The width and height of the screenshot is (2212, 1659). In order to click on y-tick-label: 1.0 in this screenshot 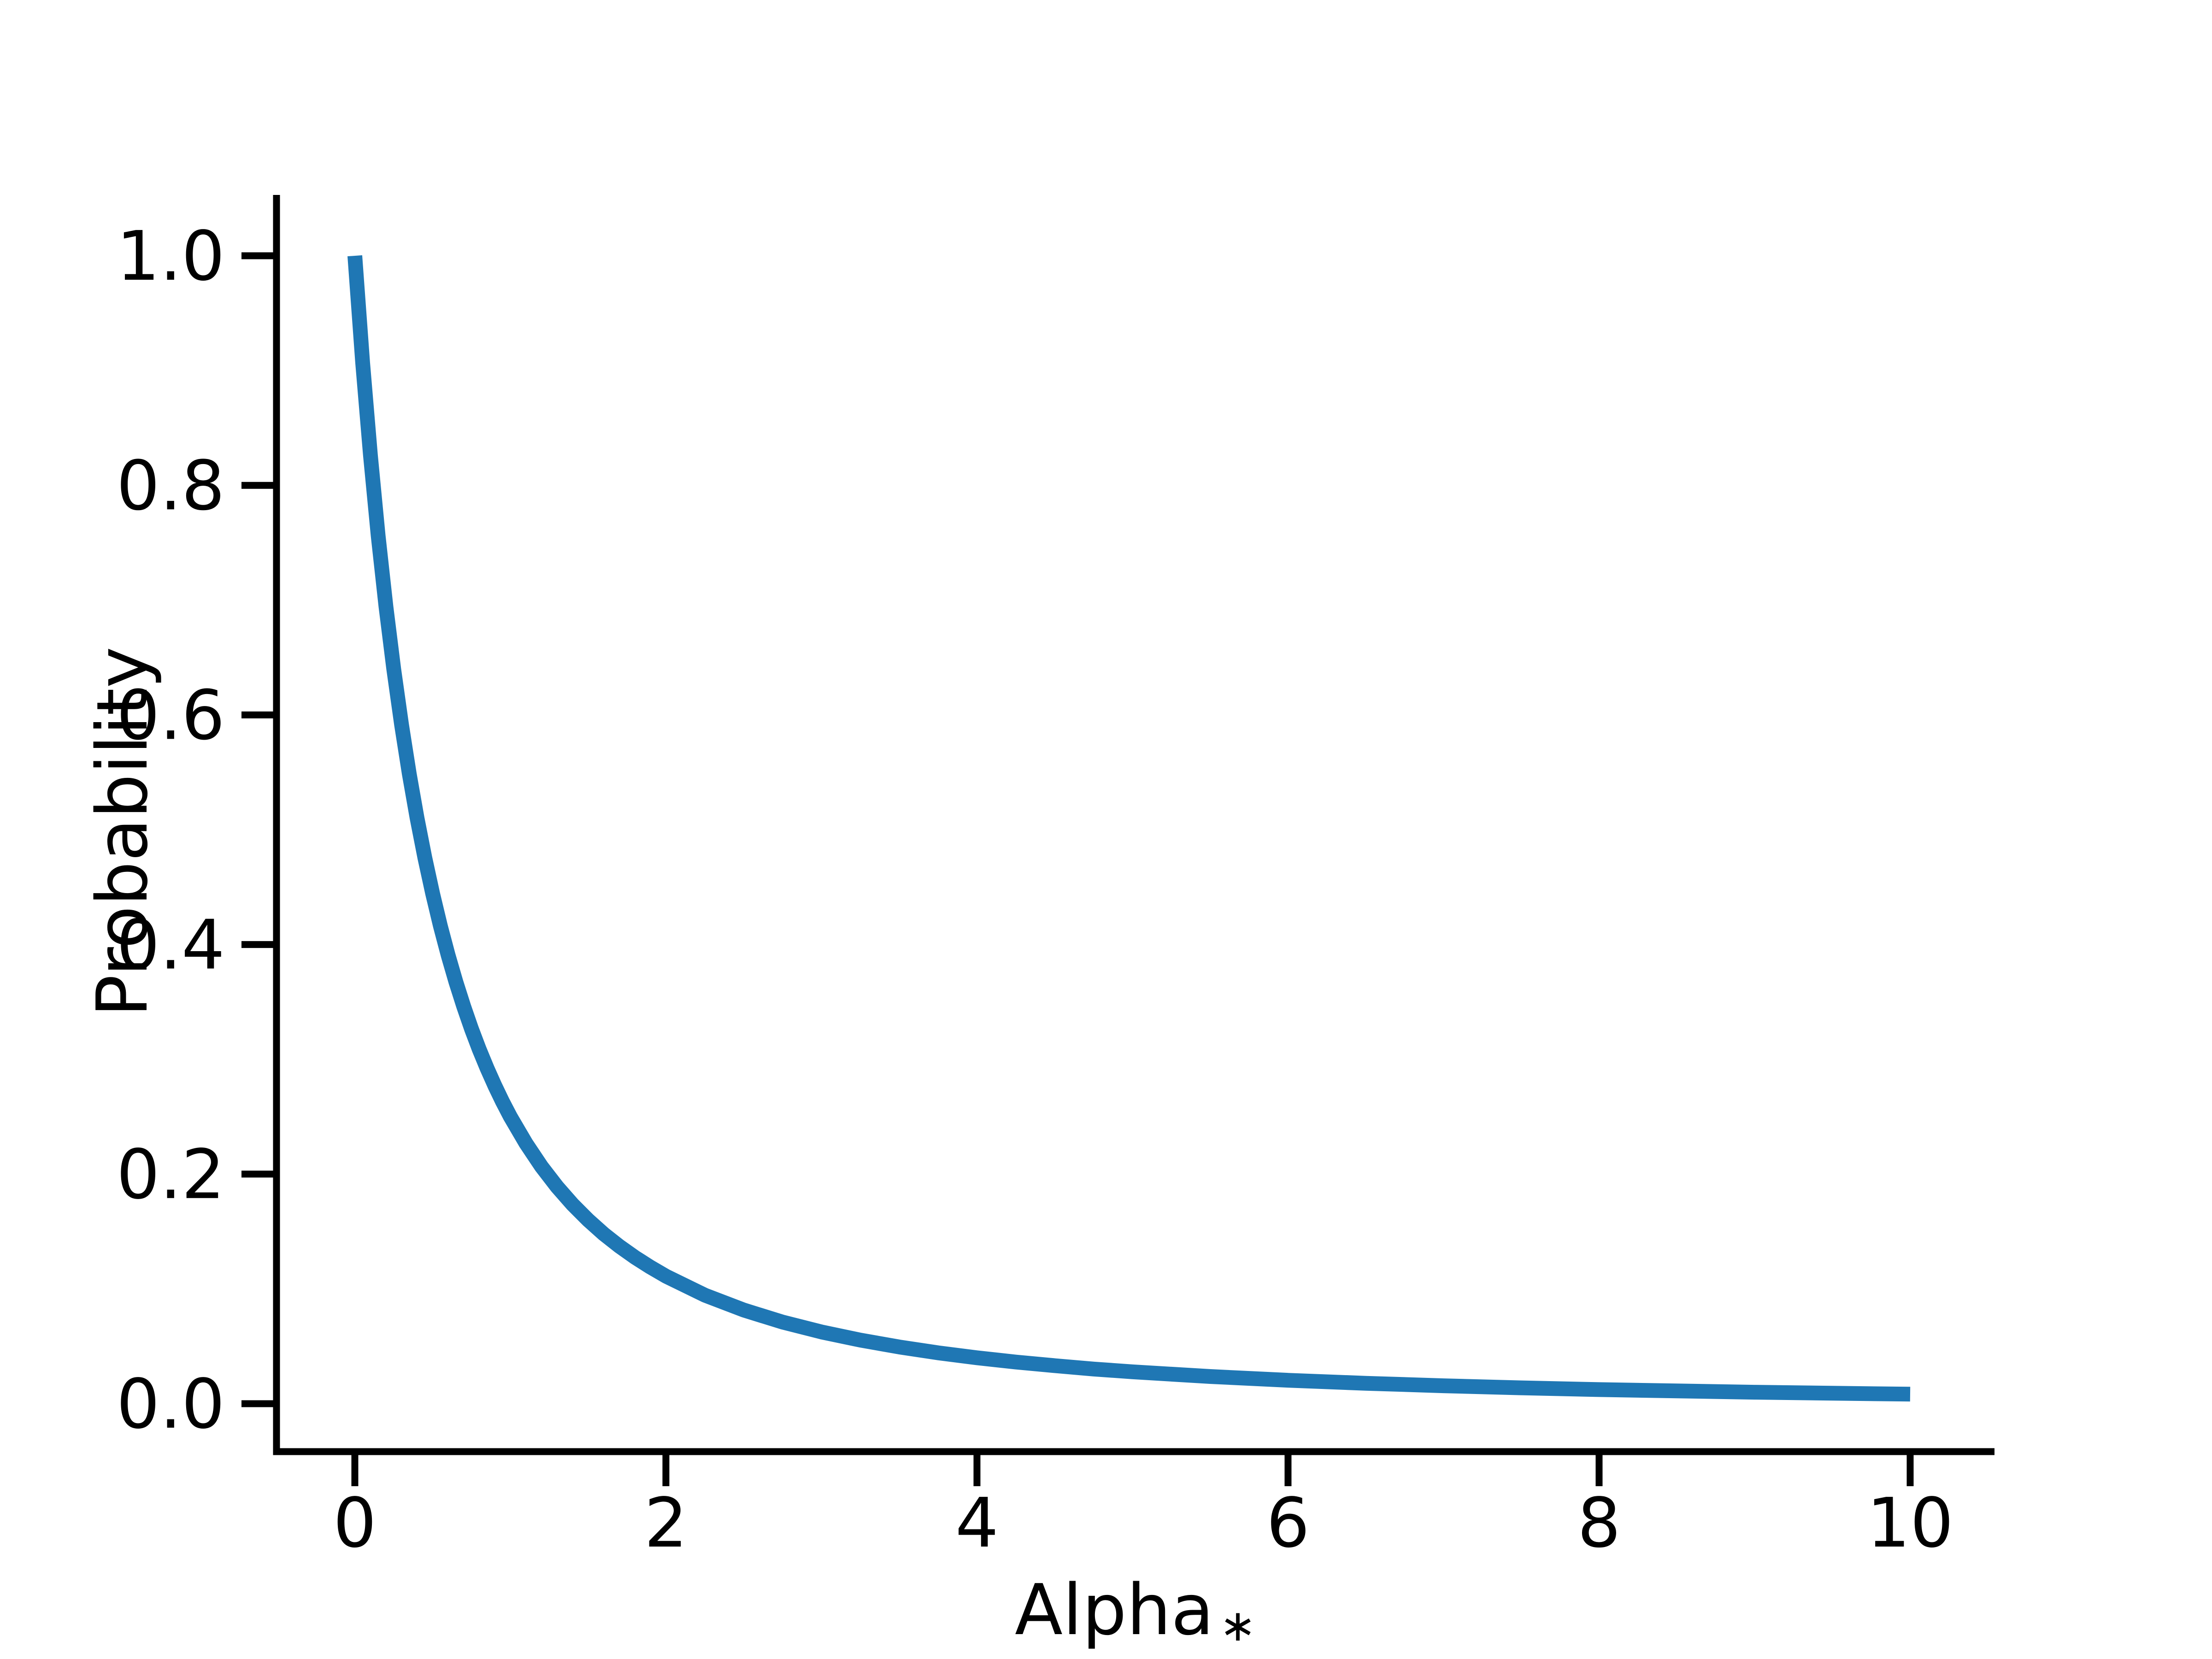, I will do `click(171, 256)`.